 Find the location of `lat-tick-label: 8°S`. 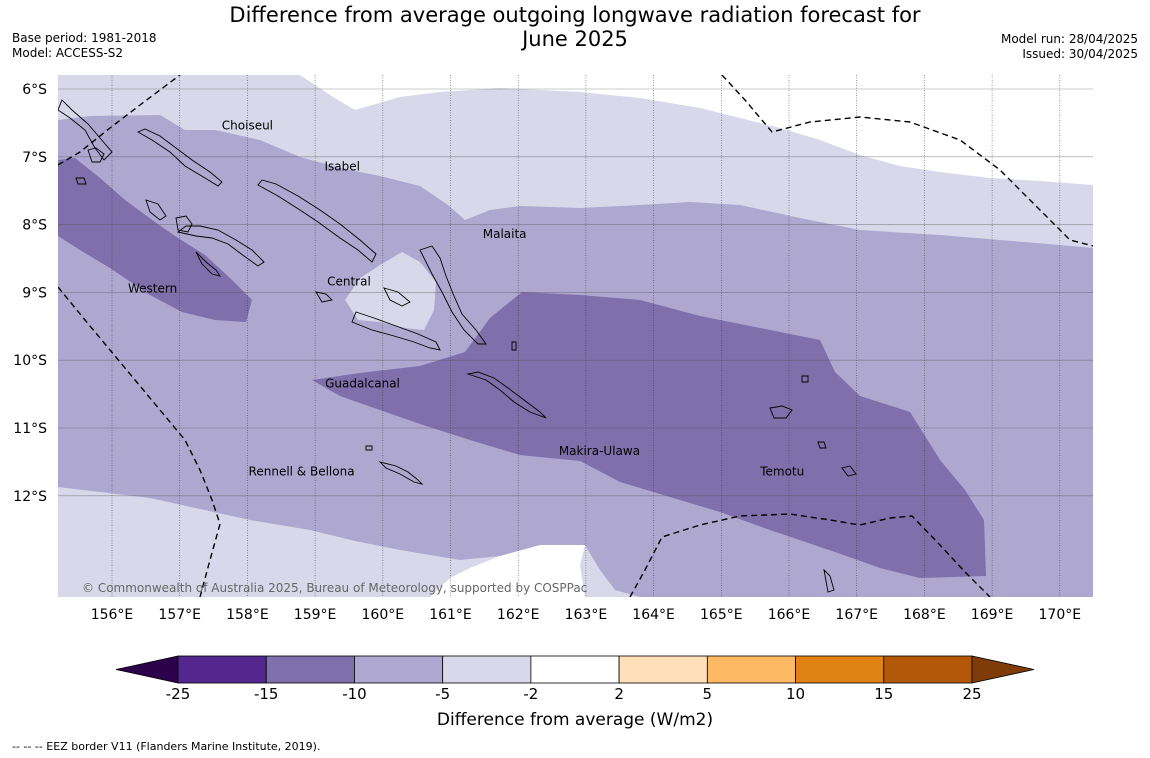

lat-tick-label: 8°S is located at coordinates (34, 226).